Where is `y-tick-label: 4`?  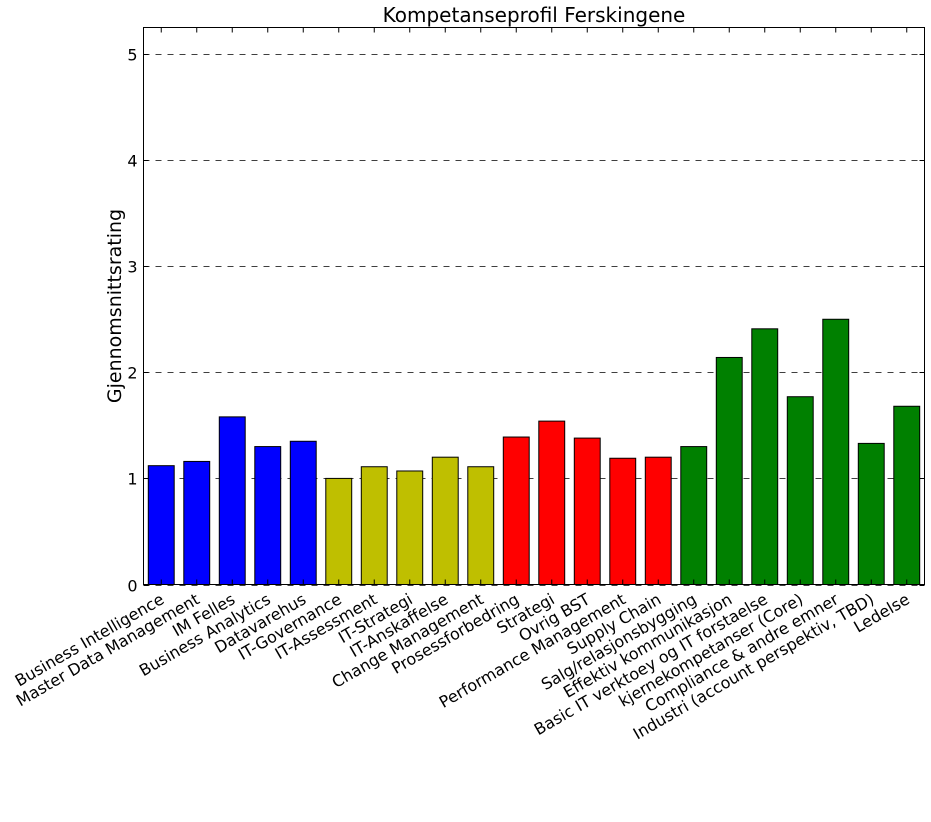
y-tick-label: 4 is located at coordinates (132, 161).